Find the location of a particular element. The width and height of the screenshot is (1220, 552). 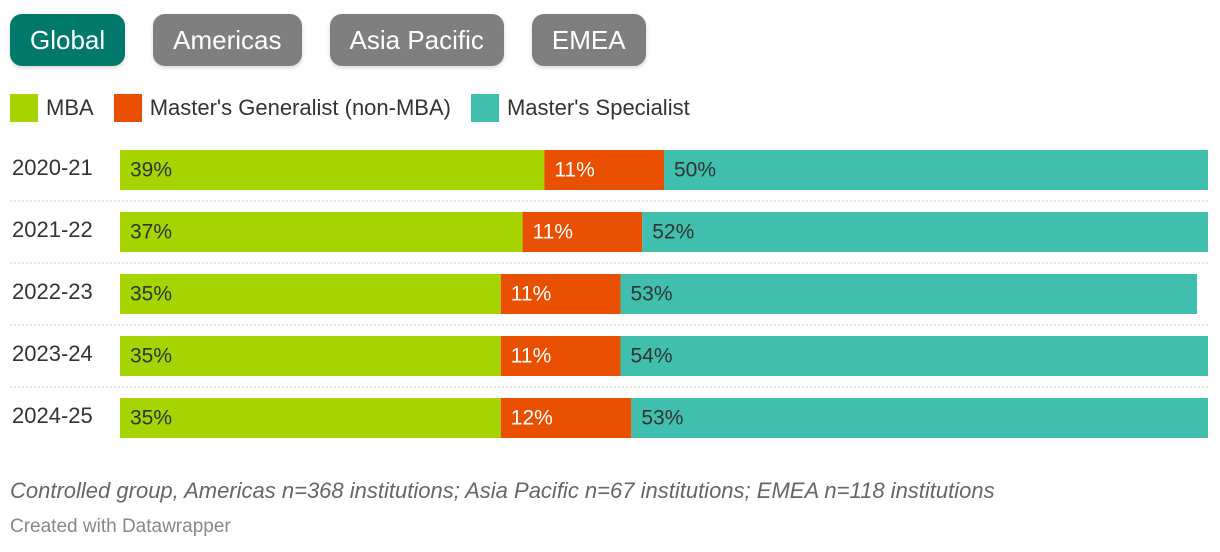

data-label-master-s-generalist-non-mba-2022-23: 11% is located at coordinates (531, 294).